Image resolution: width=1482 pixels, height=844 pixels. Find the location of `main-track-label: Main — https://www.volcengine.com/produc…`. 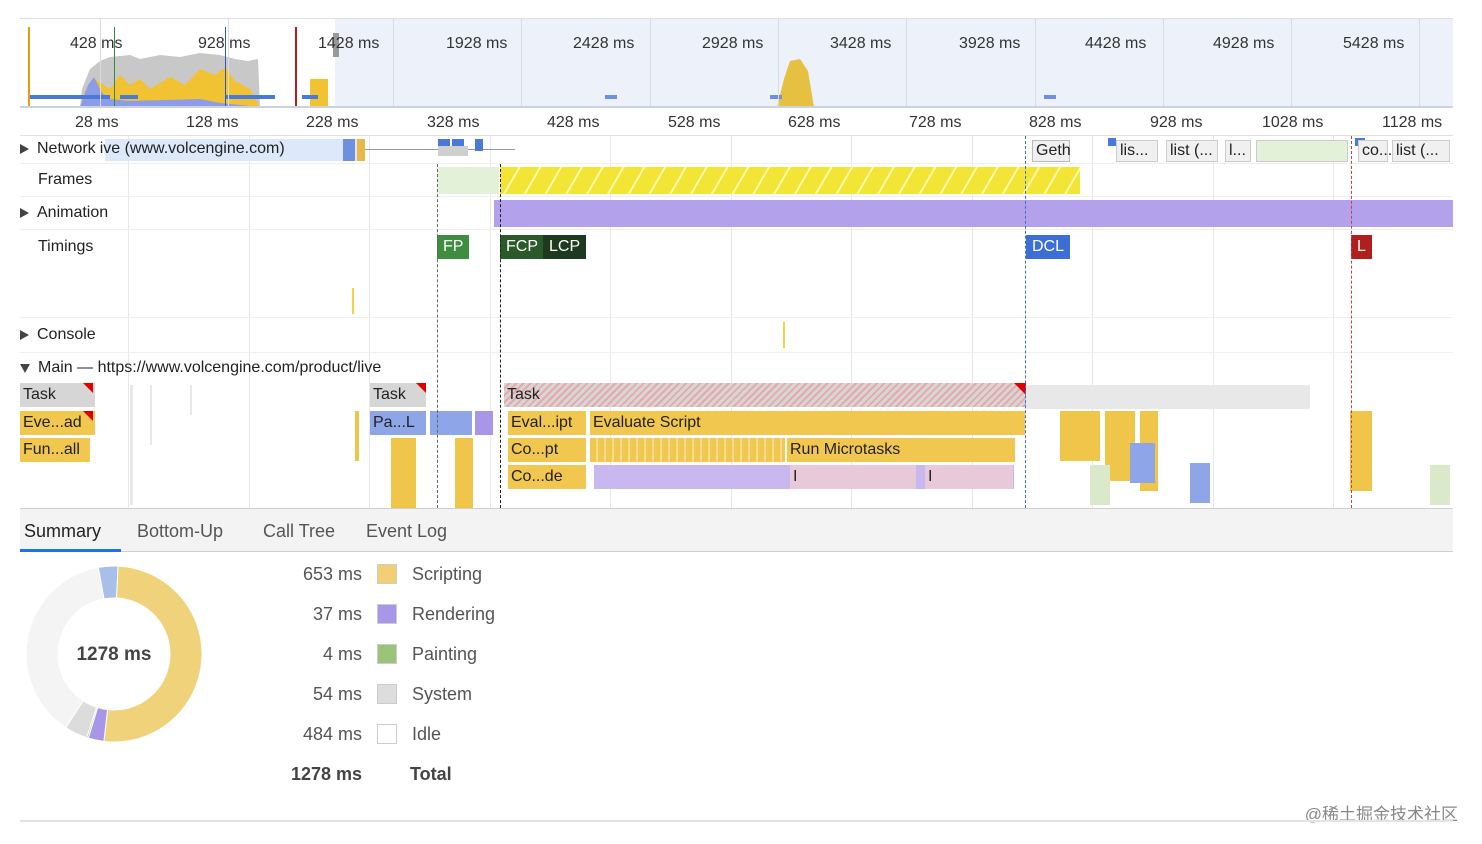

main-track-label: Main — https://www.volcengine.com/produc… is located at coordinates (210, 367).